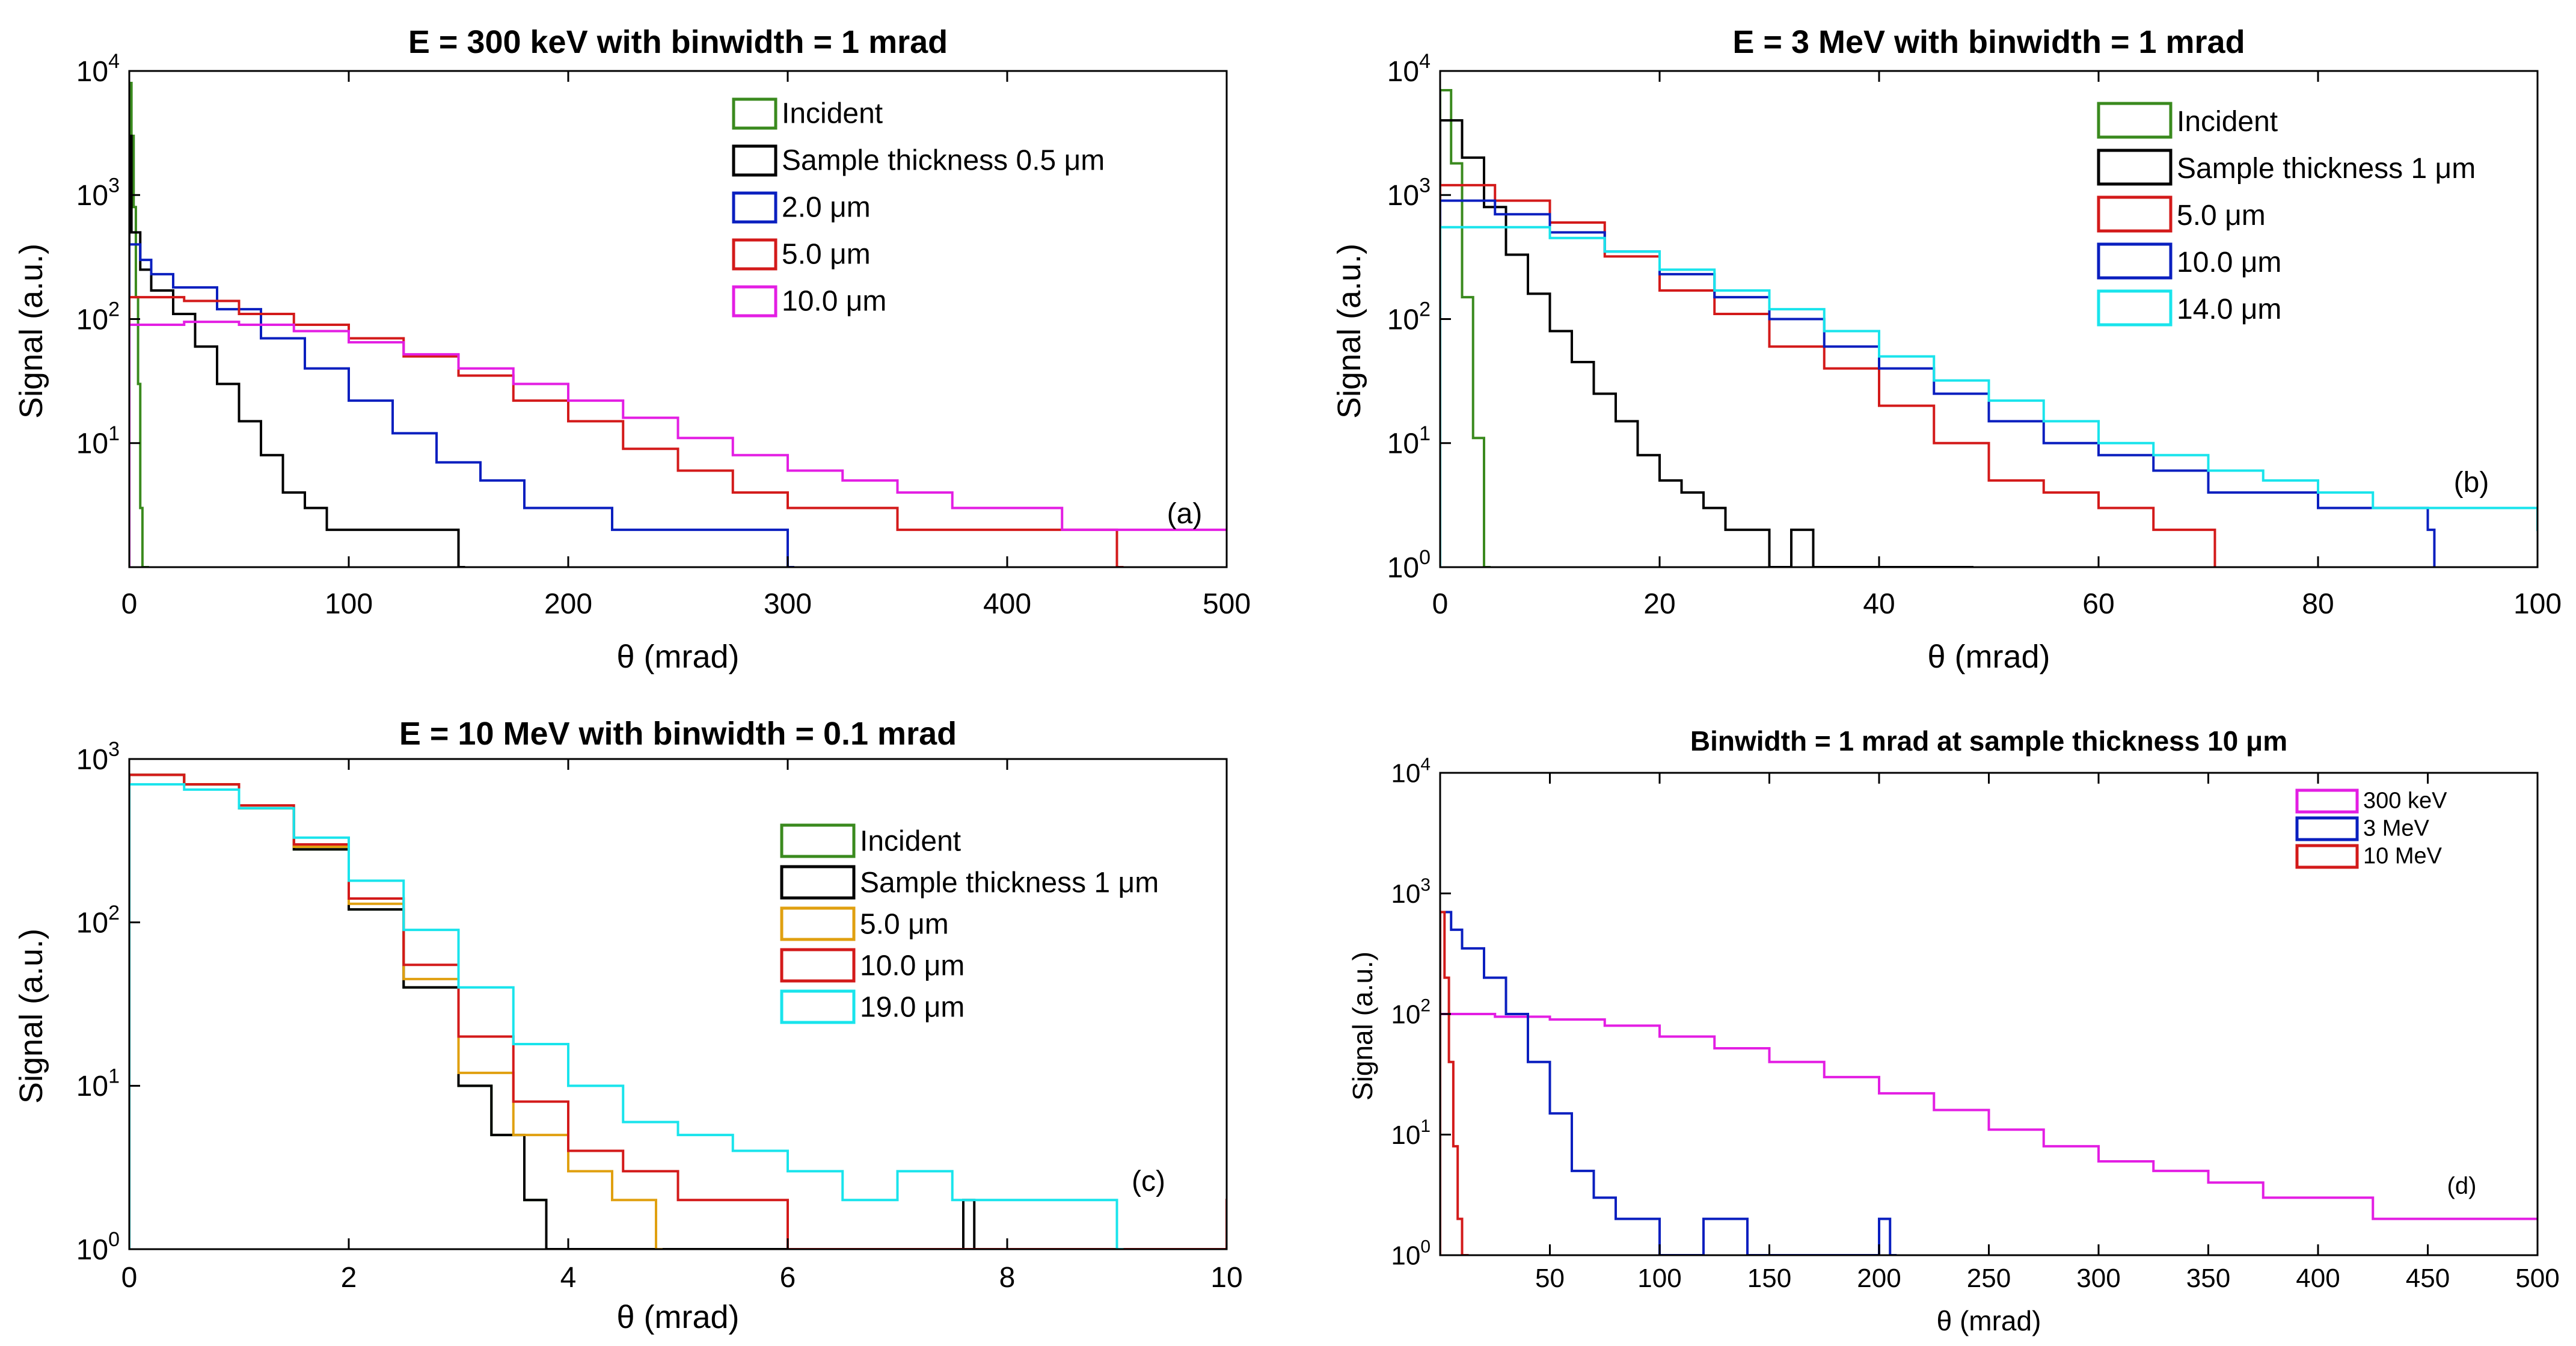  Describe the element at coordinates (1226, 1278) in the screenshot. I see `x-tick-label: 10` at that location.